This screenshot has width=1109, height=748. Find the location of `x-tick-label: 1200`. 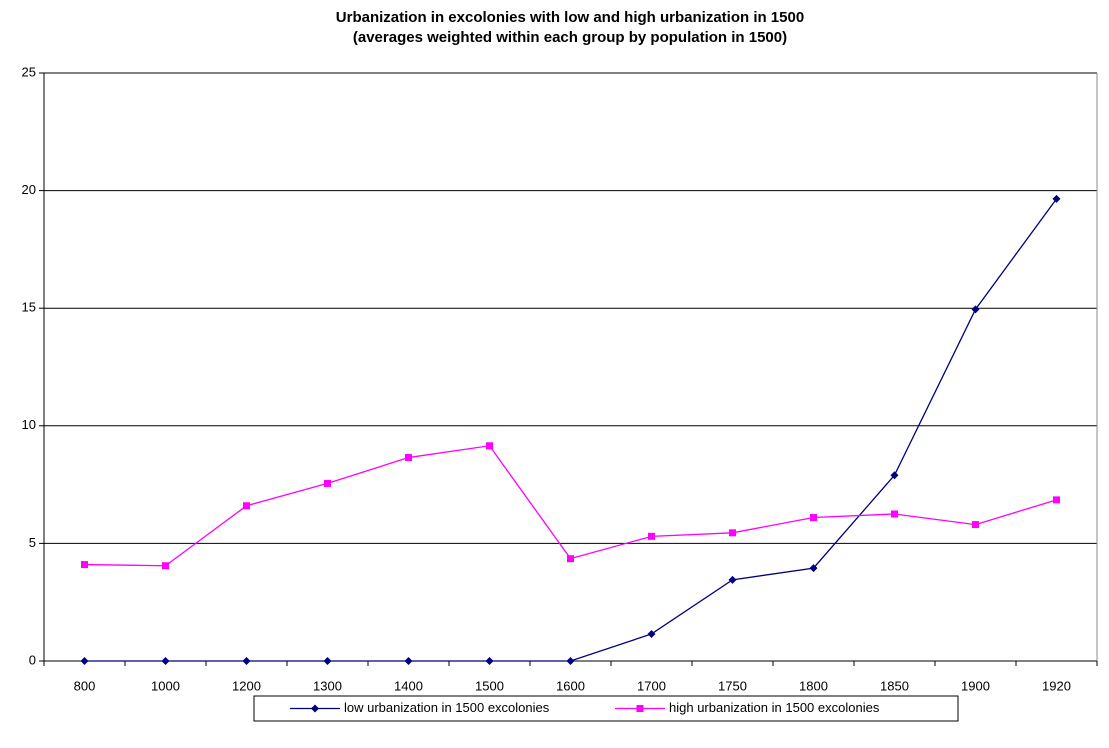

x-tick-label: 1200 is located at coordinates (246, 685).